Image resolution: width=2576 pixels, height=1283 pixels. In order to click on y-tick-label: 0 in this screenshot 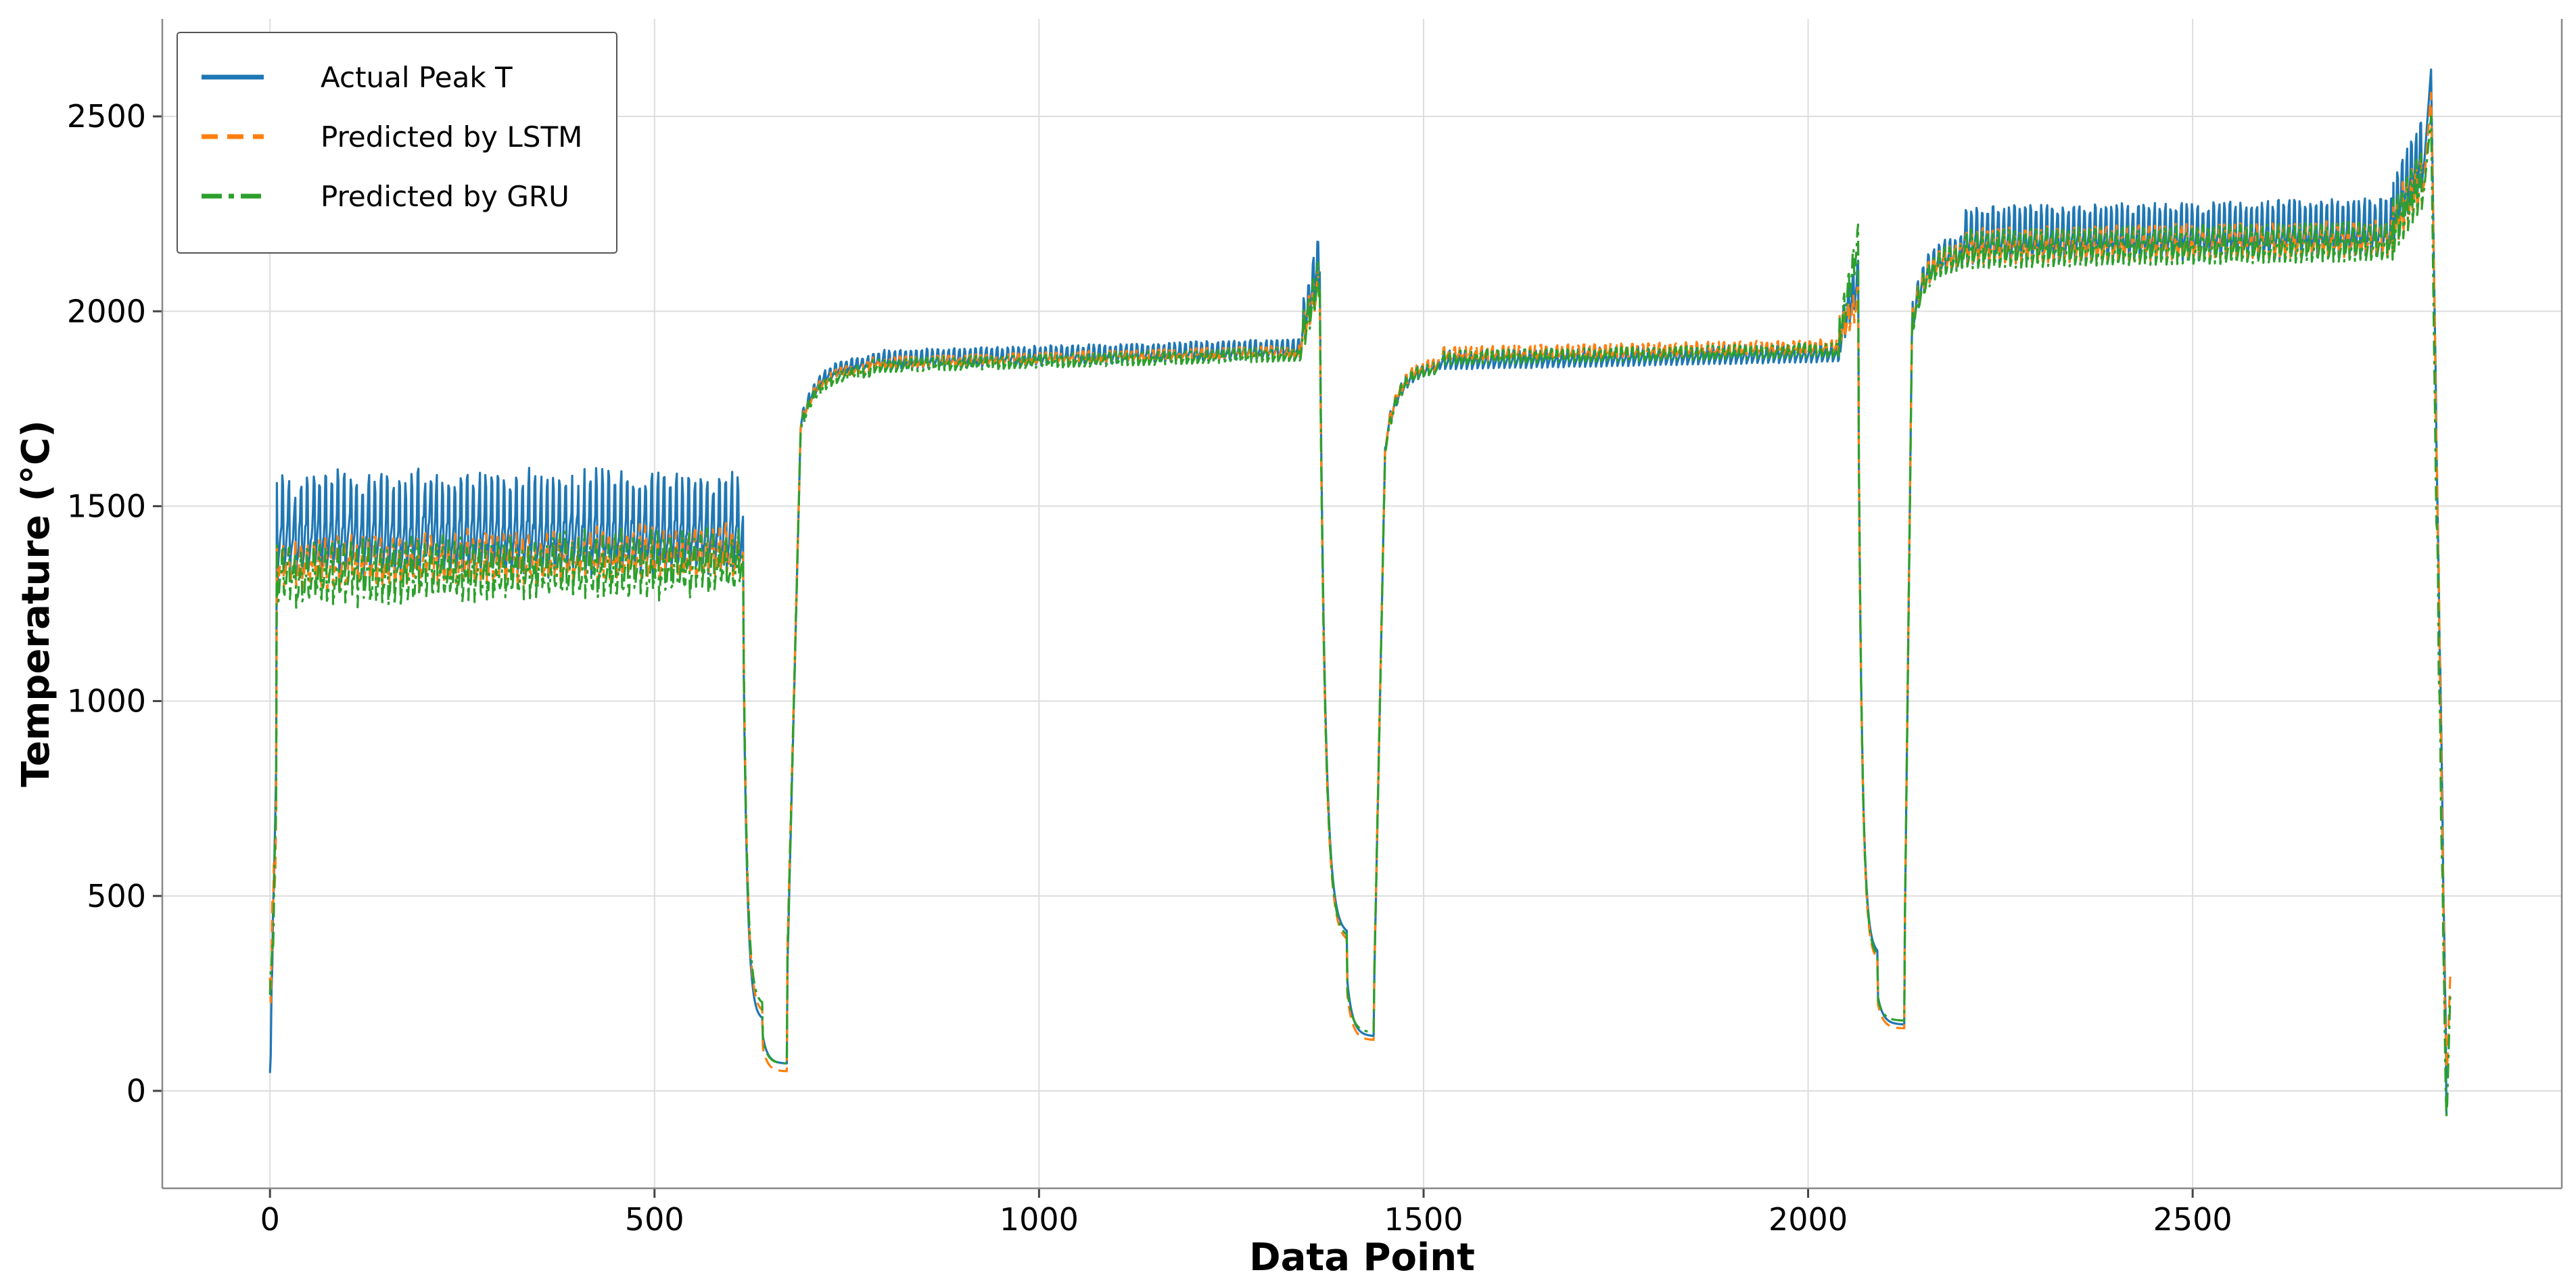, I will do `click(136, 1091)`.